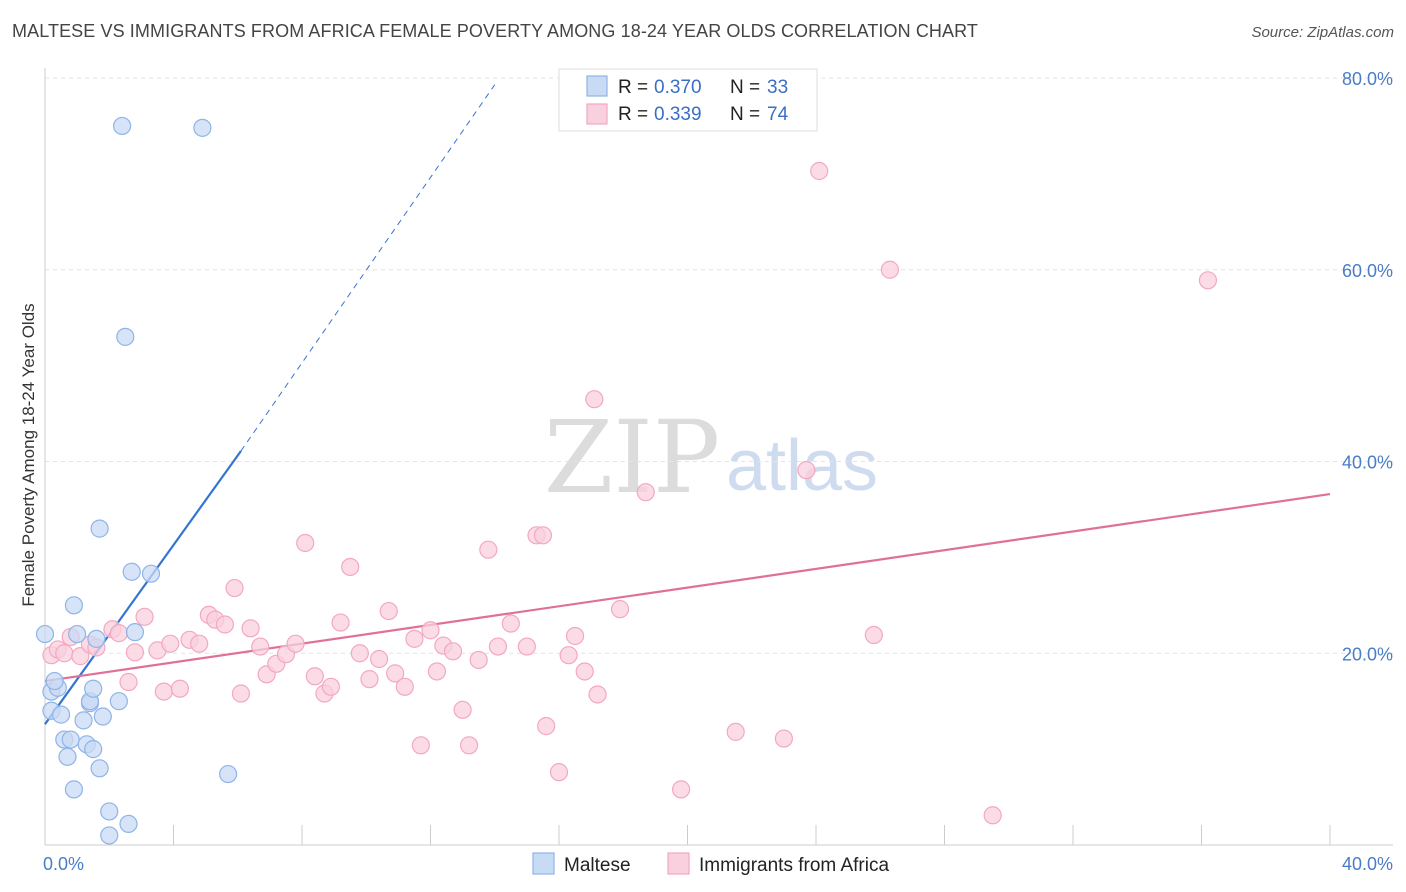 This screenshot has width=1406, height=892. Describe the element at coordinates (794, 865) in the screenshot. I see `bottom-legend-label-africa: Immigrants from Africa` at that location.